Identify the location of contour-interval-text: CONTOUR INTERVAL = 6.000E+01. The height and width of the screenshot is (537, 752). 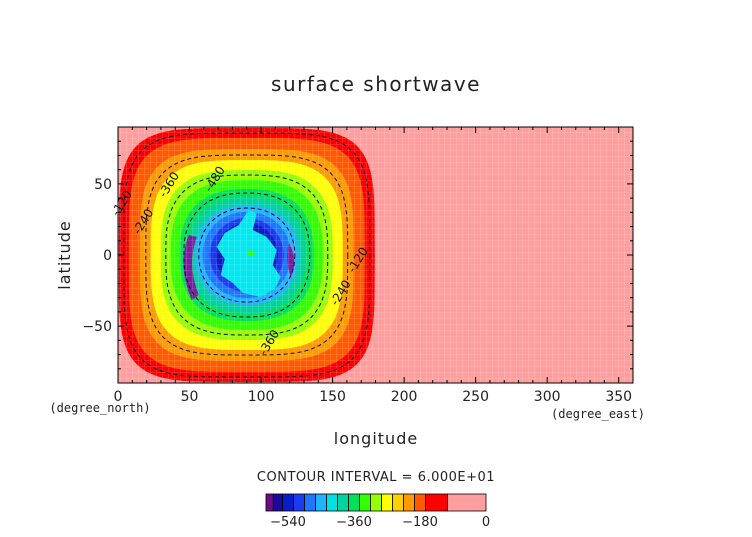
(376, 477).